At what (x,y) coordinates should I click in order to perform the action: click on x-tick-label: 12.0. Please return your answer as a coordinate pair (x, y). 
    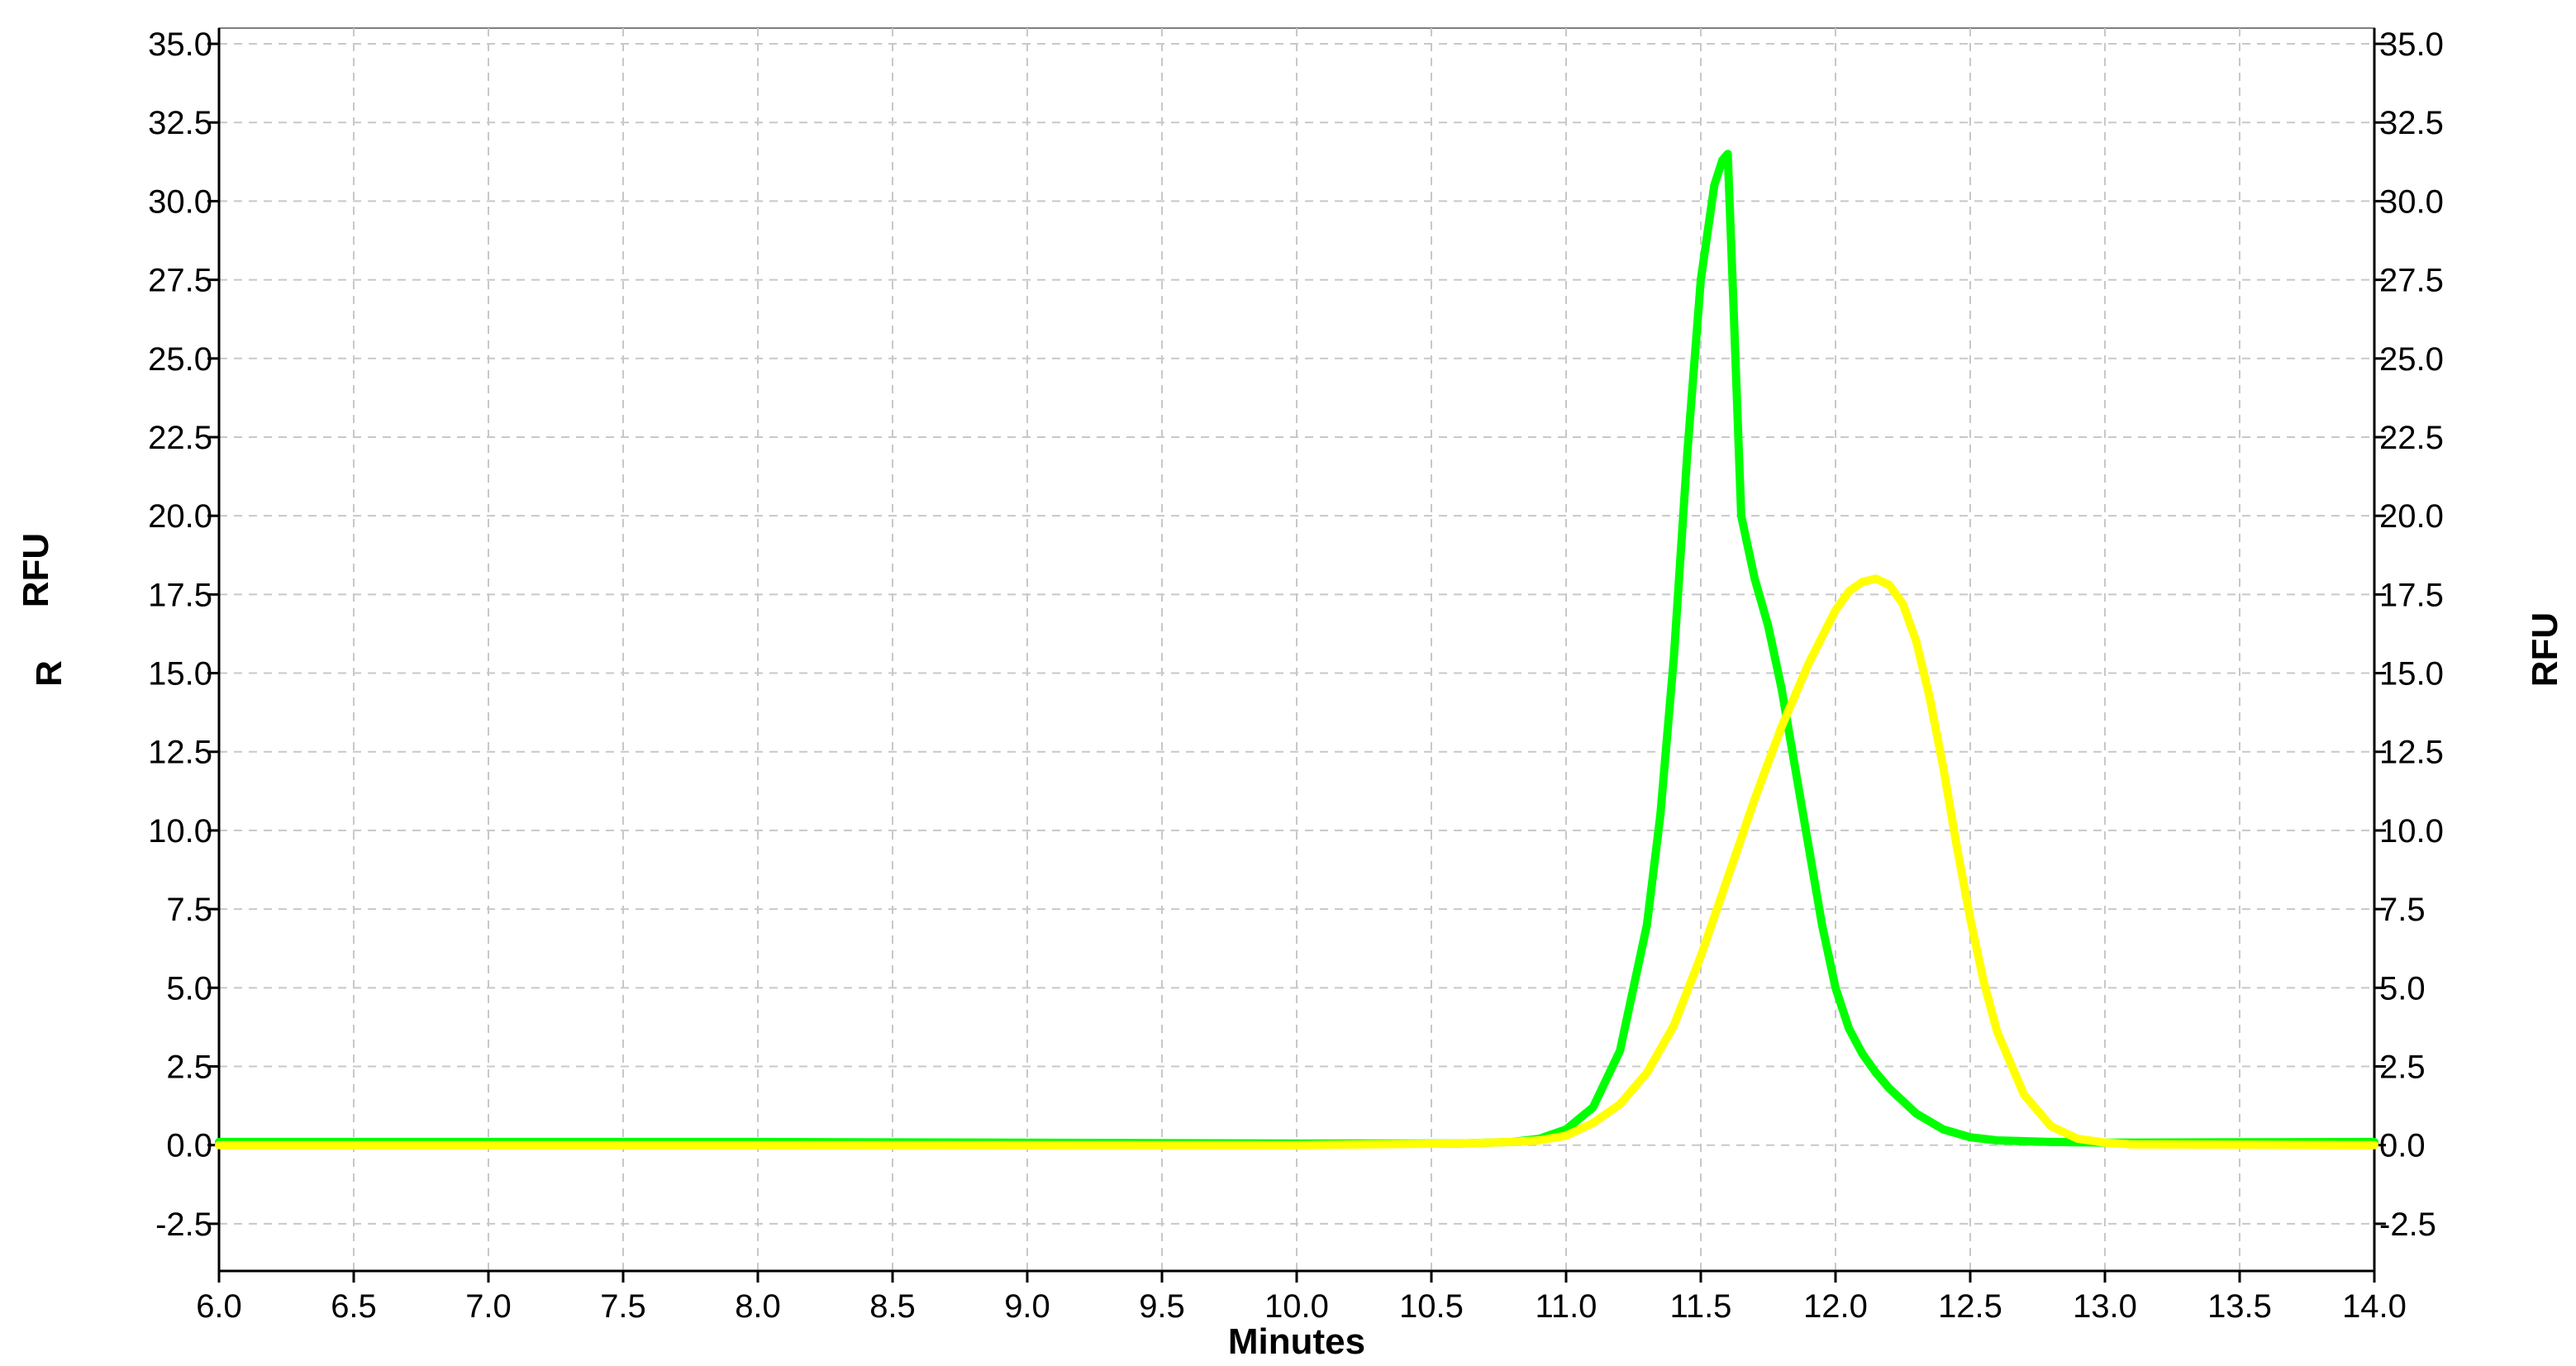
    Looking at the image, I should click on (1836, 1306).